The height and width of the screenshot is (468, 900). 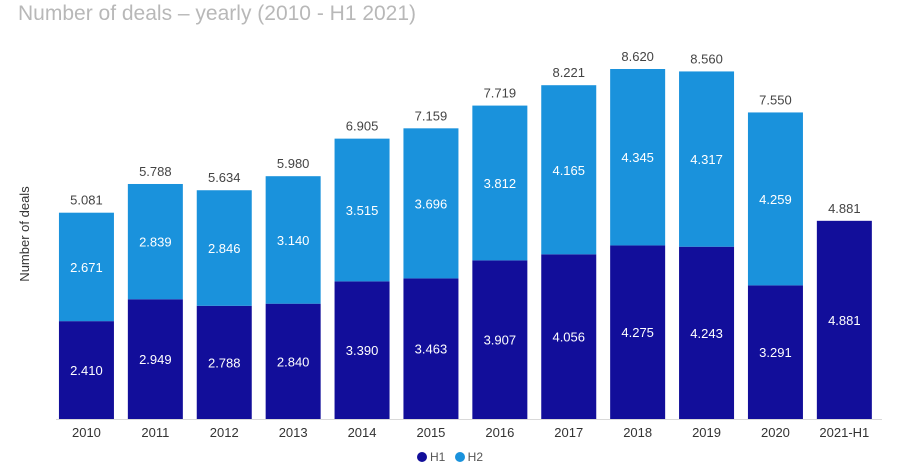 I want to click on bar-h2-2014, so click(x=362, y=210).